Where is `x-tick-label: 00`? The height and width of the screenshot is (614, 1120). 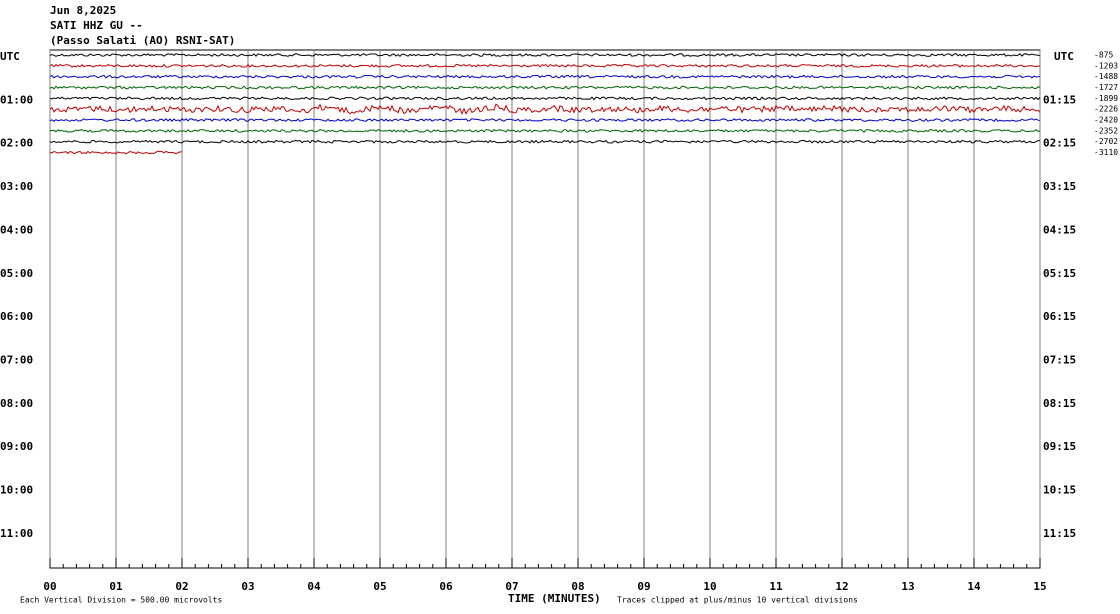 x-tick-label: 00 is located at coordinates (49, 586).